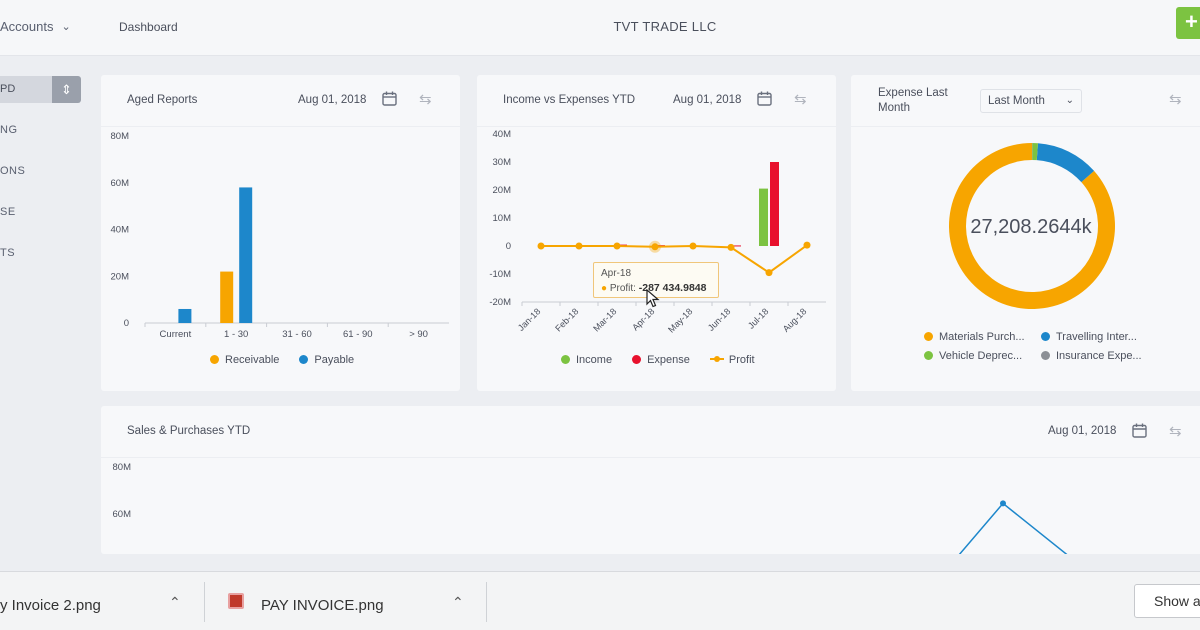  Describe the element at coordinates (672, 288) in the screenshot. I see `tooltip-value: -287 434.9848` at that location.